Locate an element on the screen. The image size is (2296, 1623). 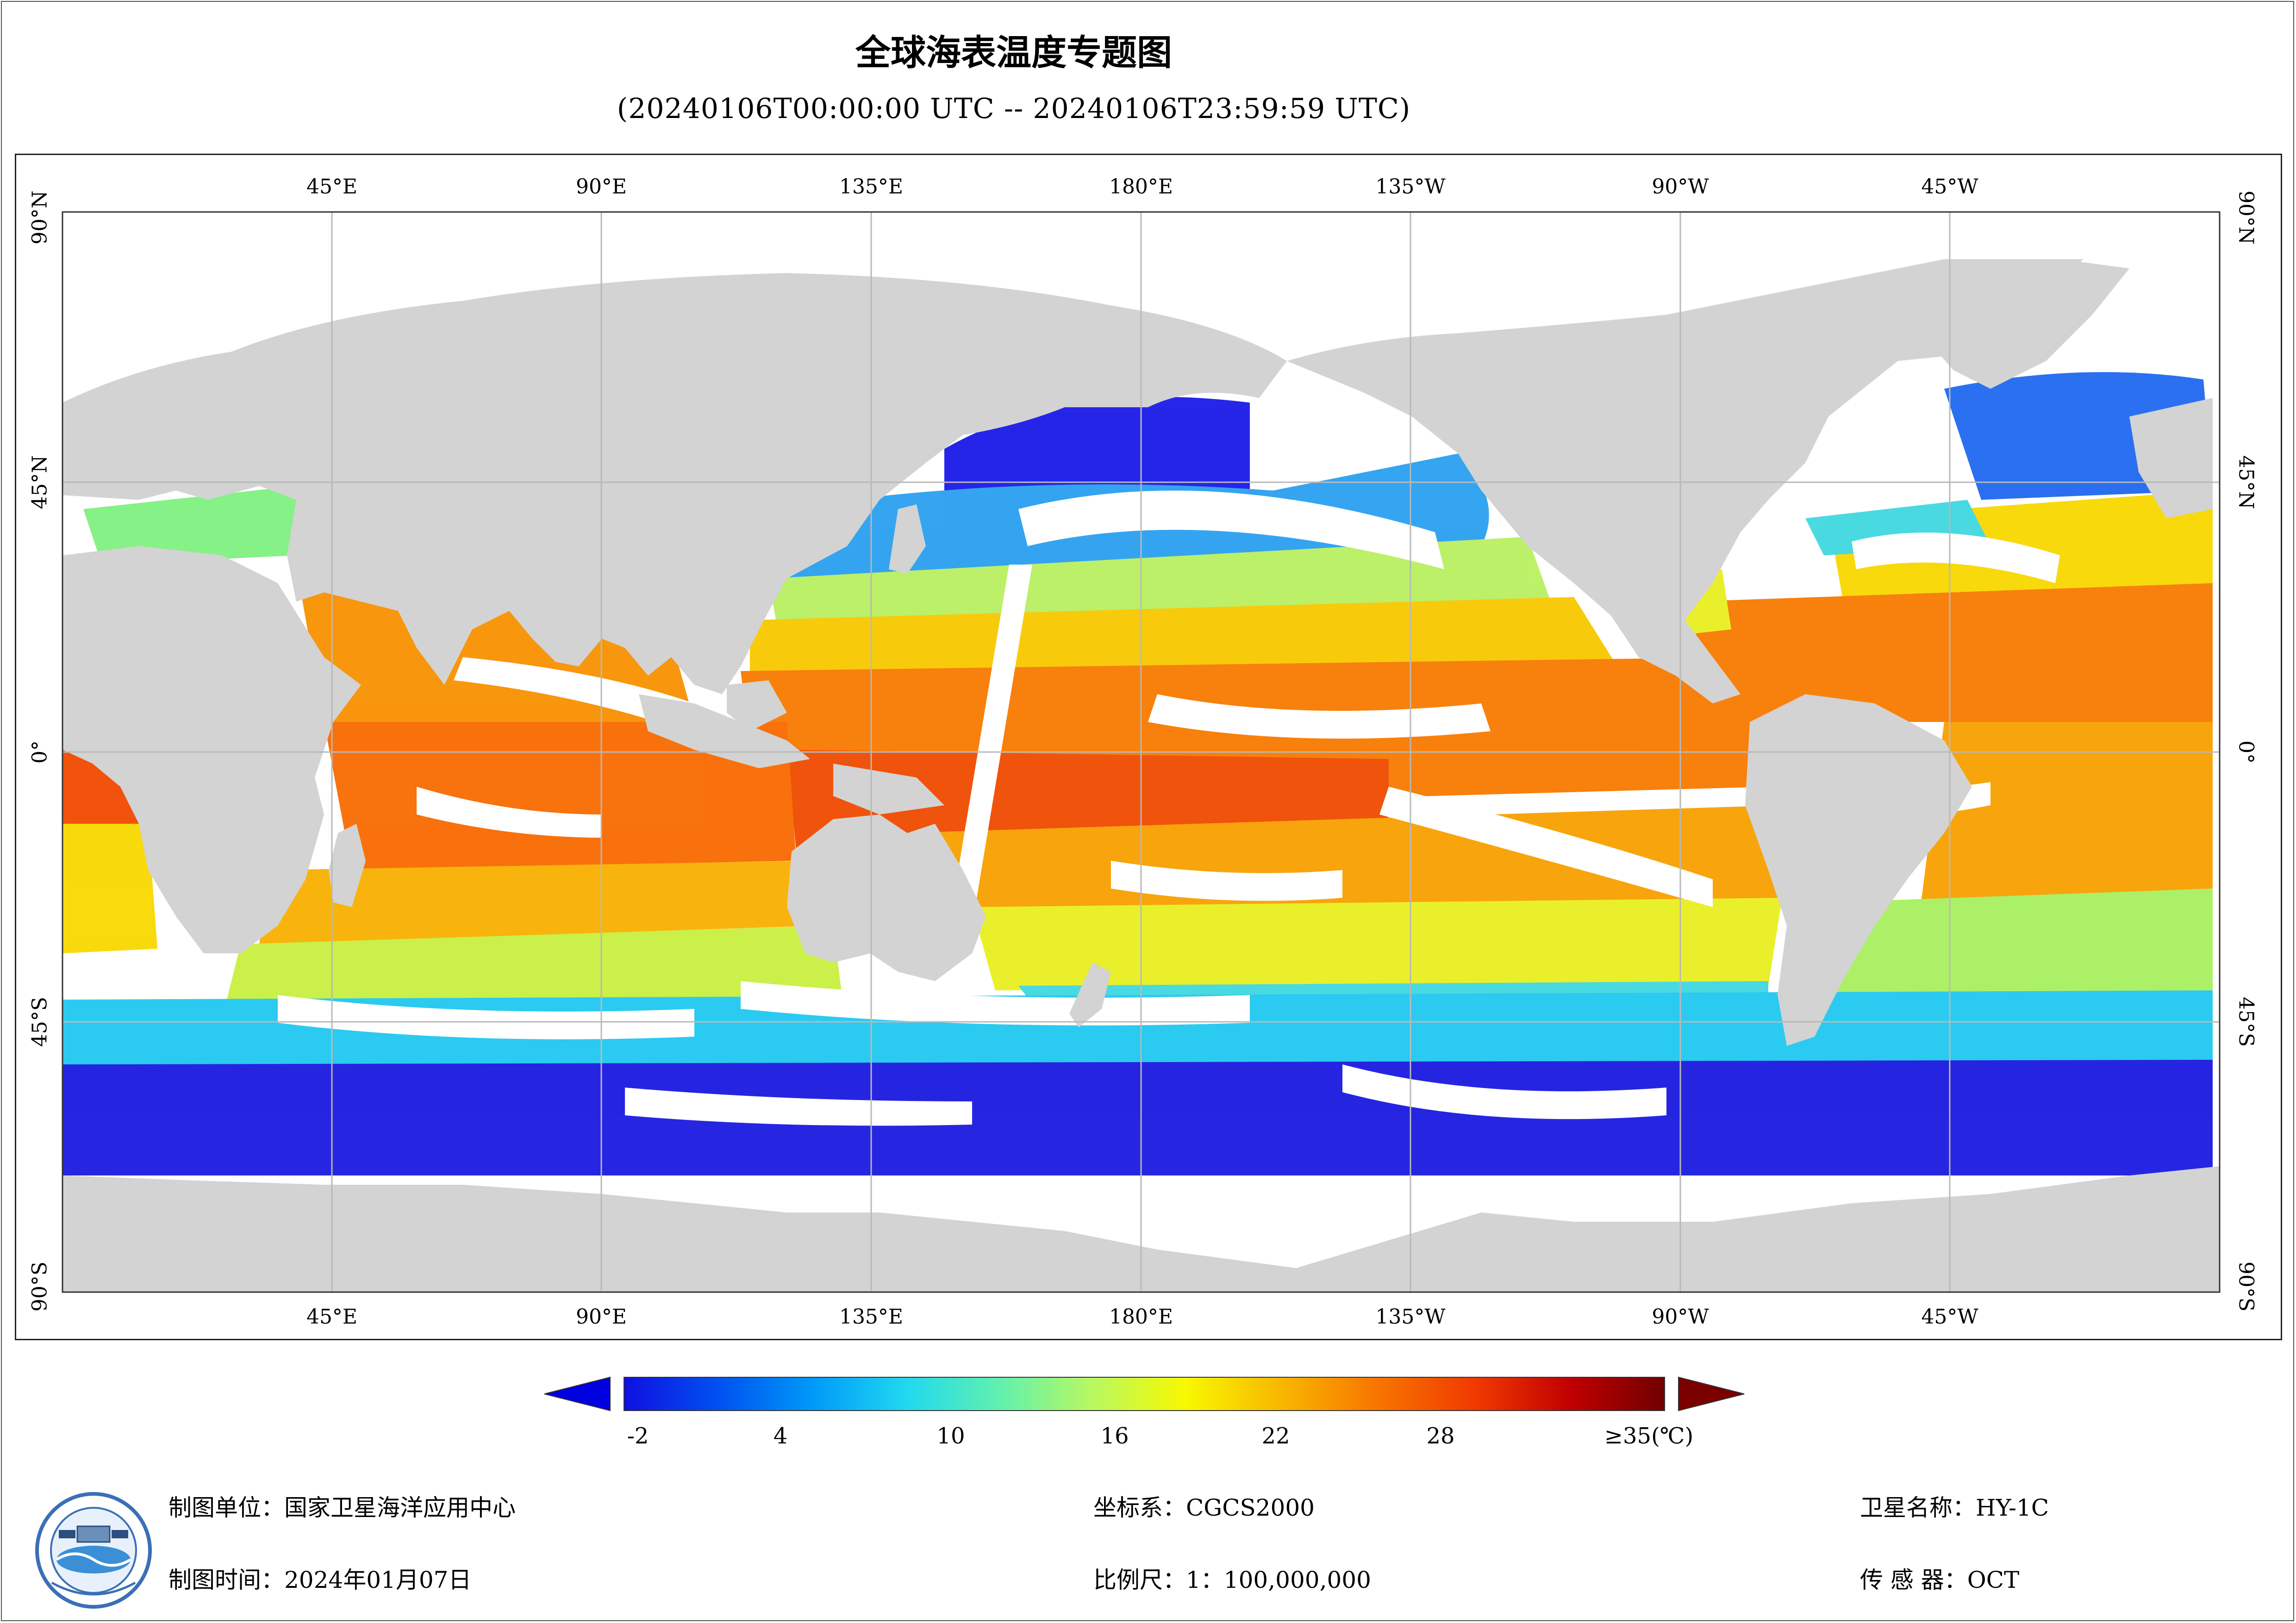
agency-logo-icon is located at coordinates (93, 1550).